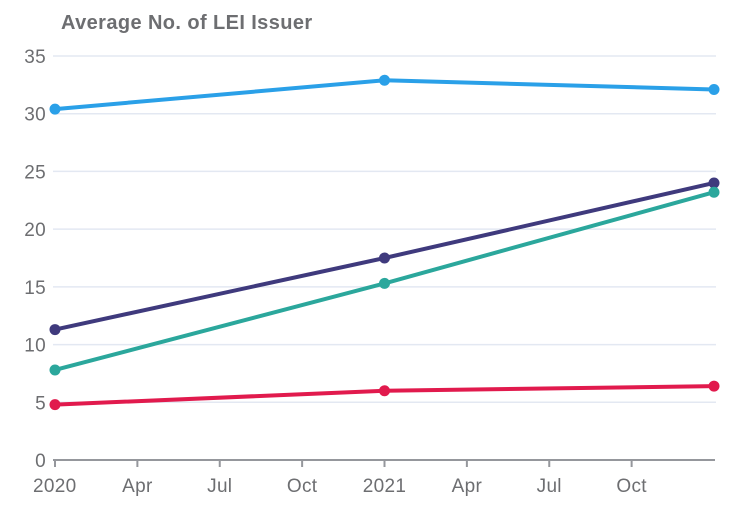 This screenshot has height=517, width=750. Describe the element at coordinates (302, 486) in the screenshot. I see `x-tick-label-Oct-3: Oct` at that location.